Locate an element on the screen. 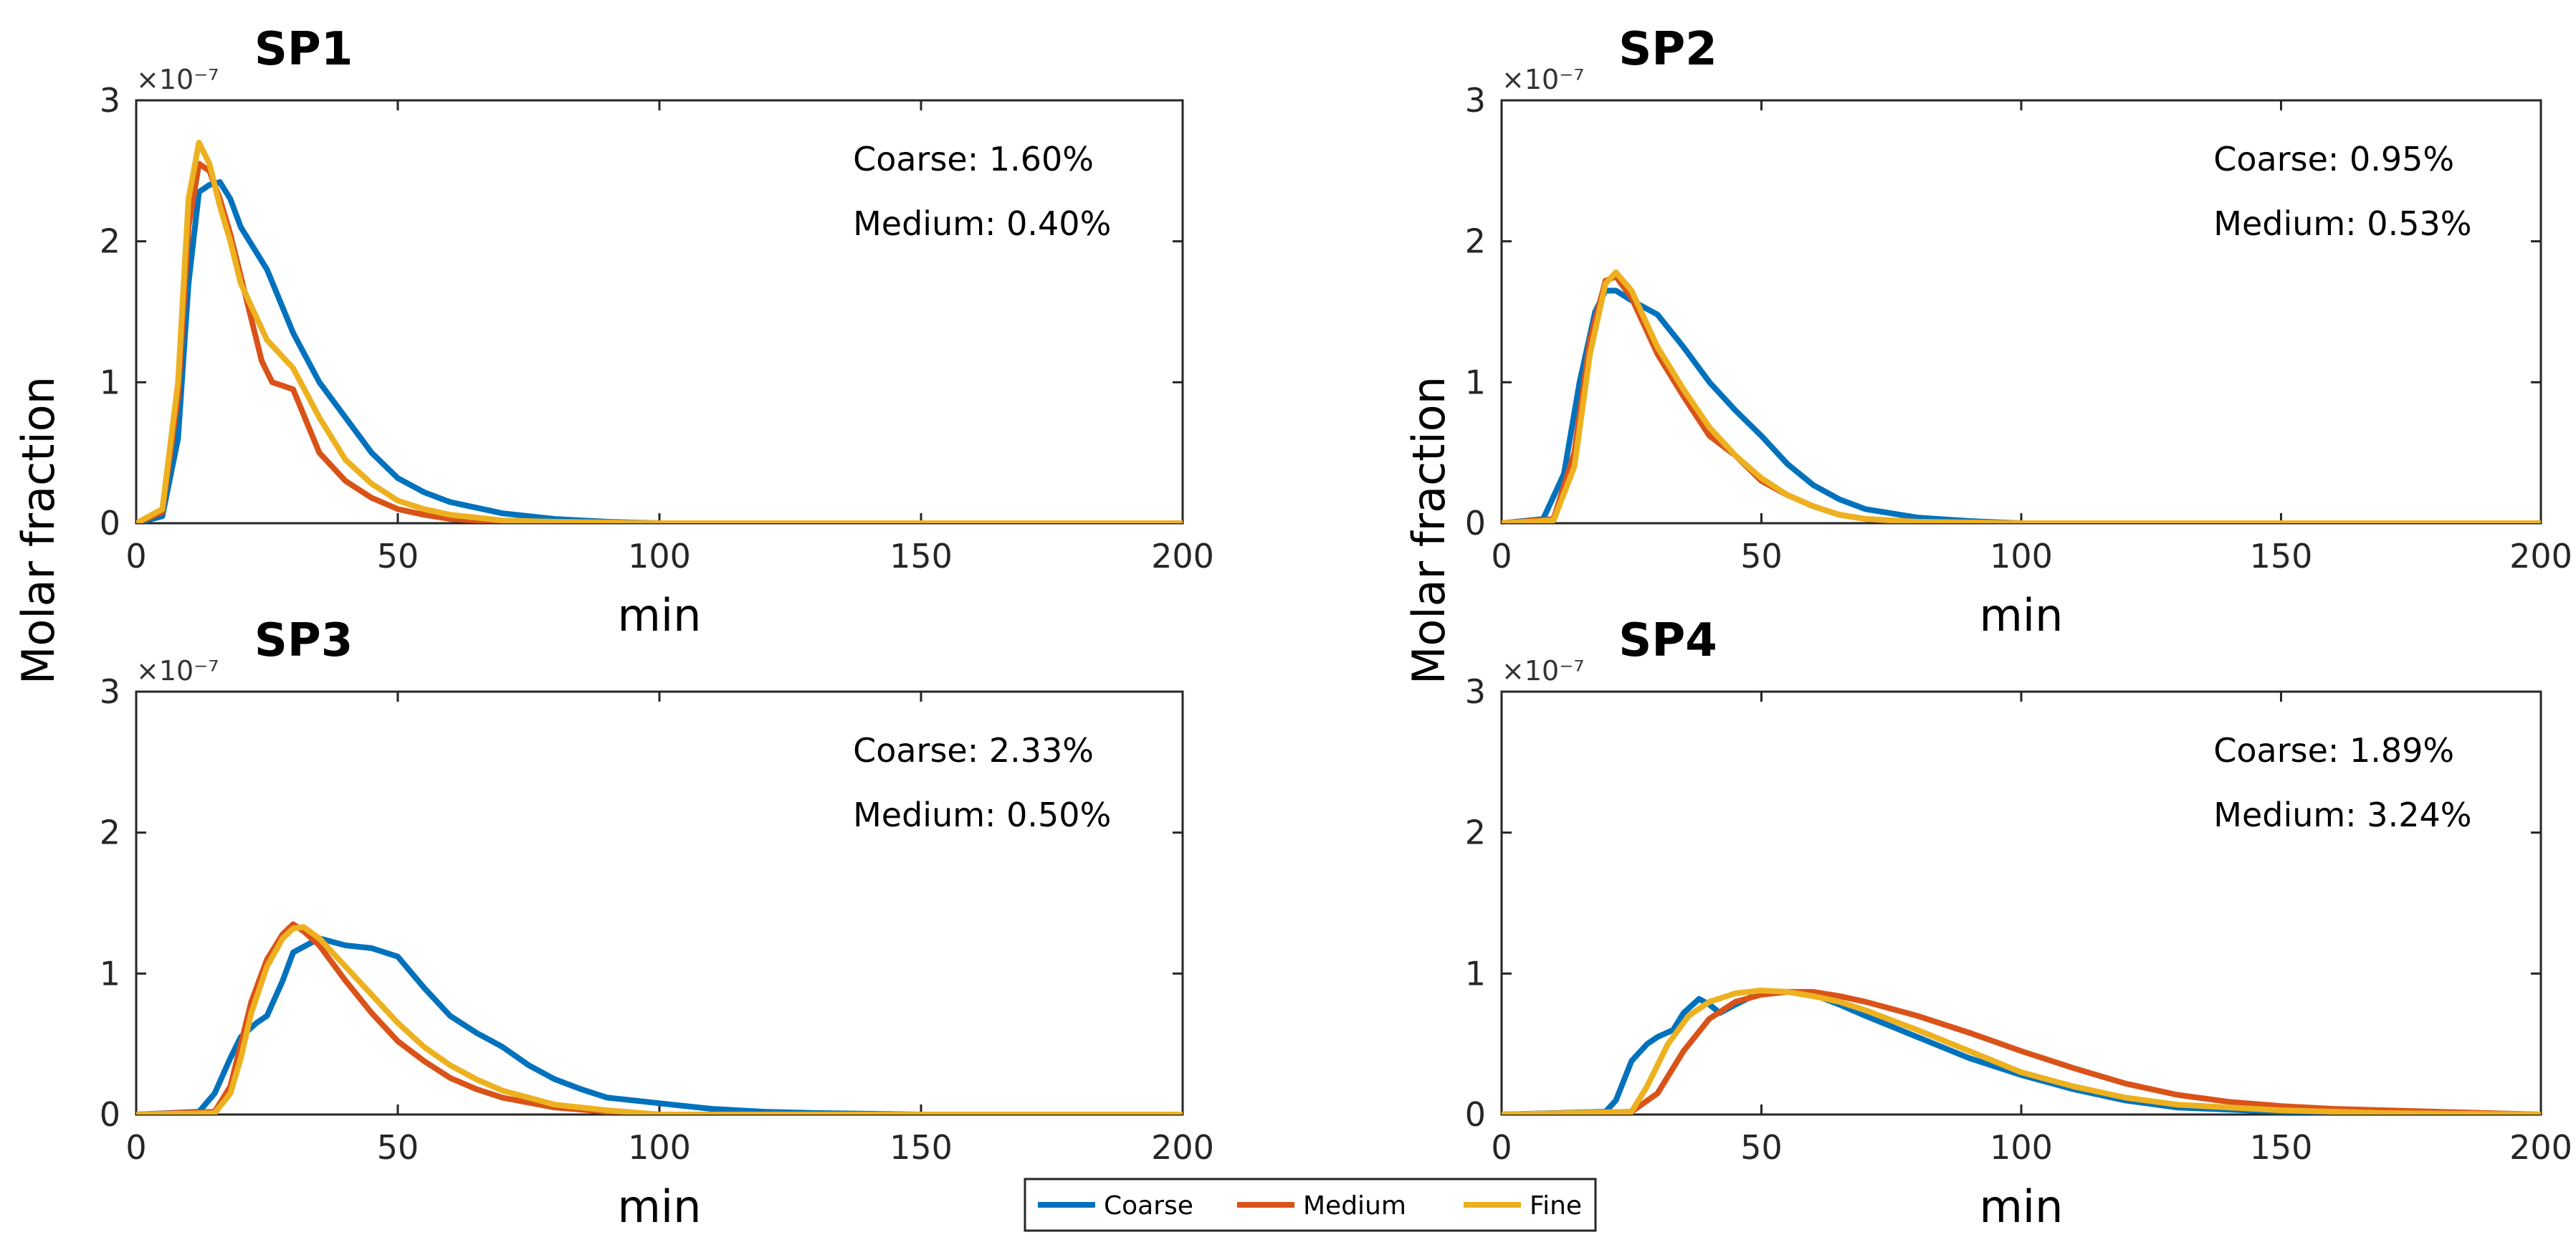 The width and height of the screenshot is (2576, 1255). sp2-x-tick-label: 50 is located at coordinates (1761, 556).